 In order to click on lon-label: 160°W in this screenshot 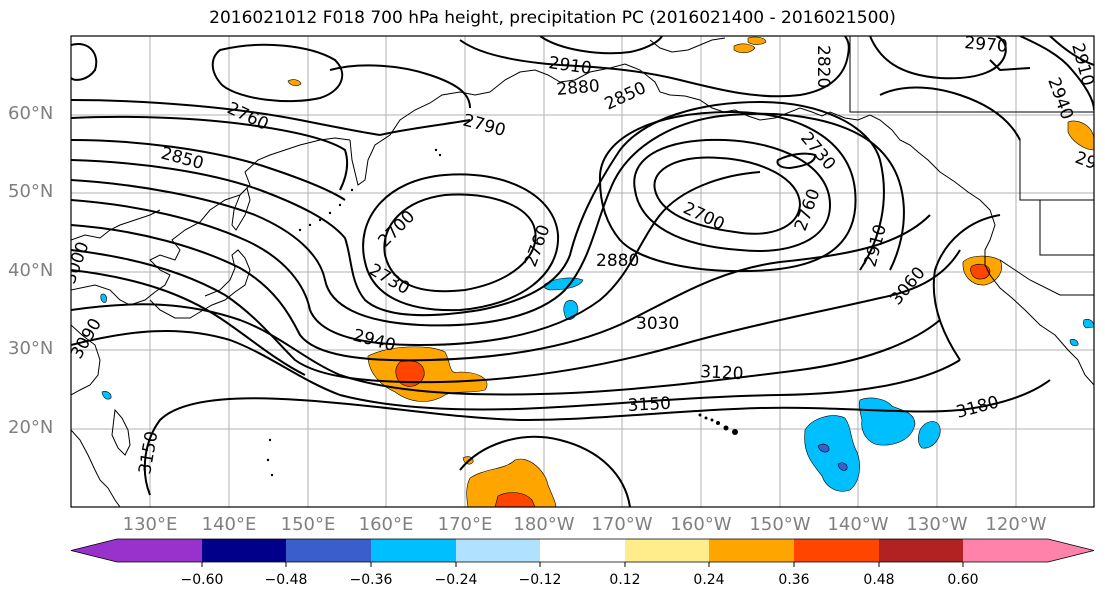, I will do `click(701, 524)`.